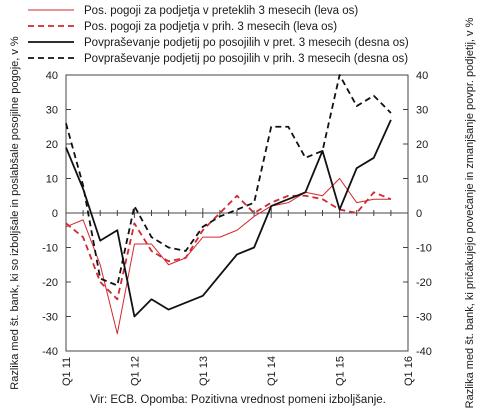 The image size is (490, 413). I want to click on y-left-tick-label: -40, so click(50, 352).